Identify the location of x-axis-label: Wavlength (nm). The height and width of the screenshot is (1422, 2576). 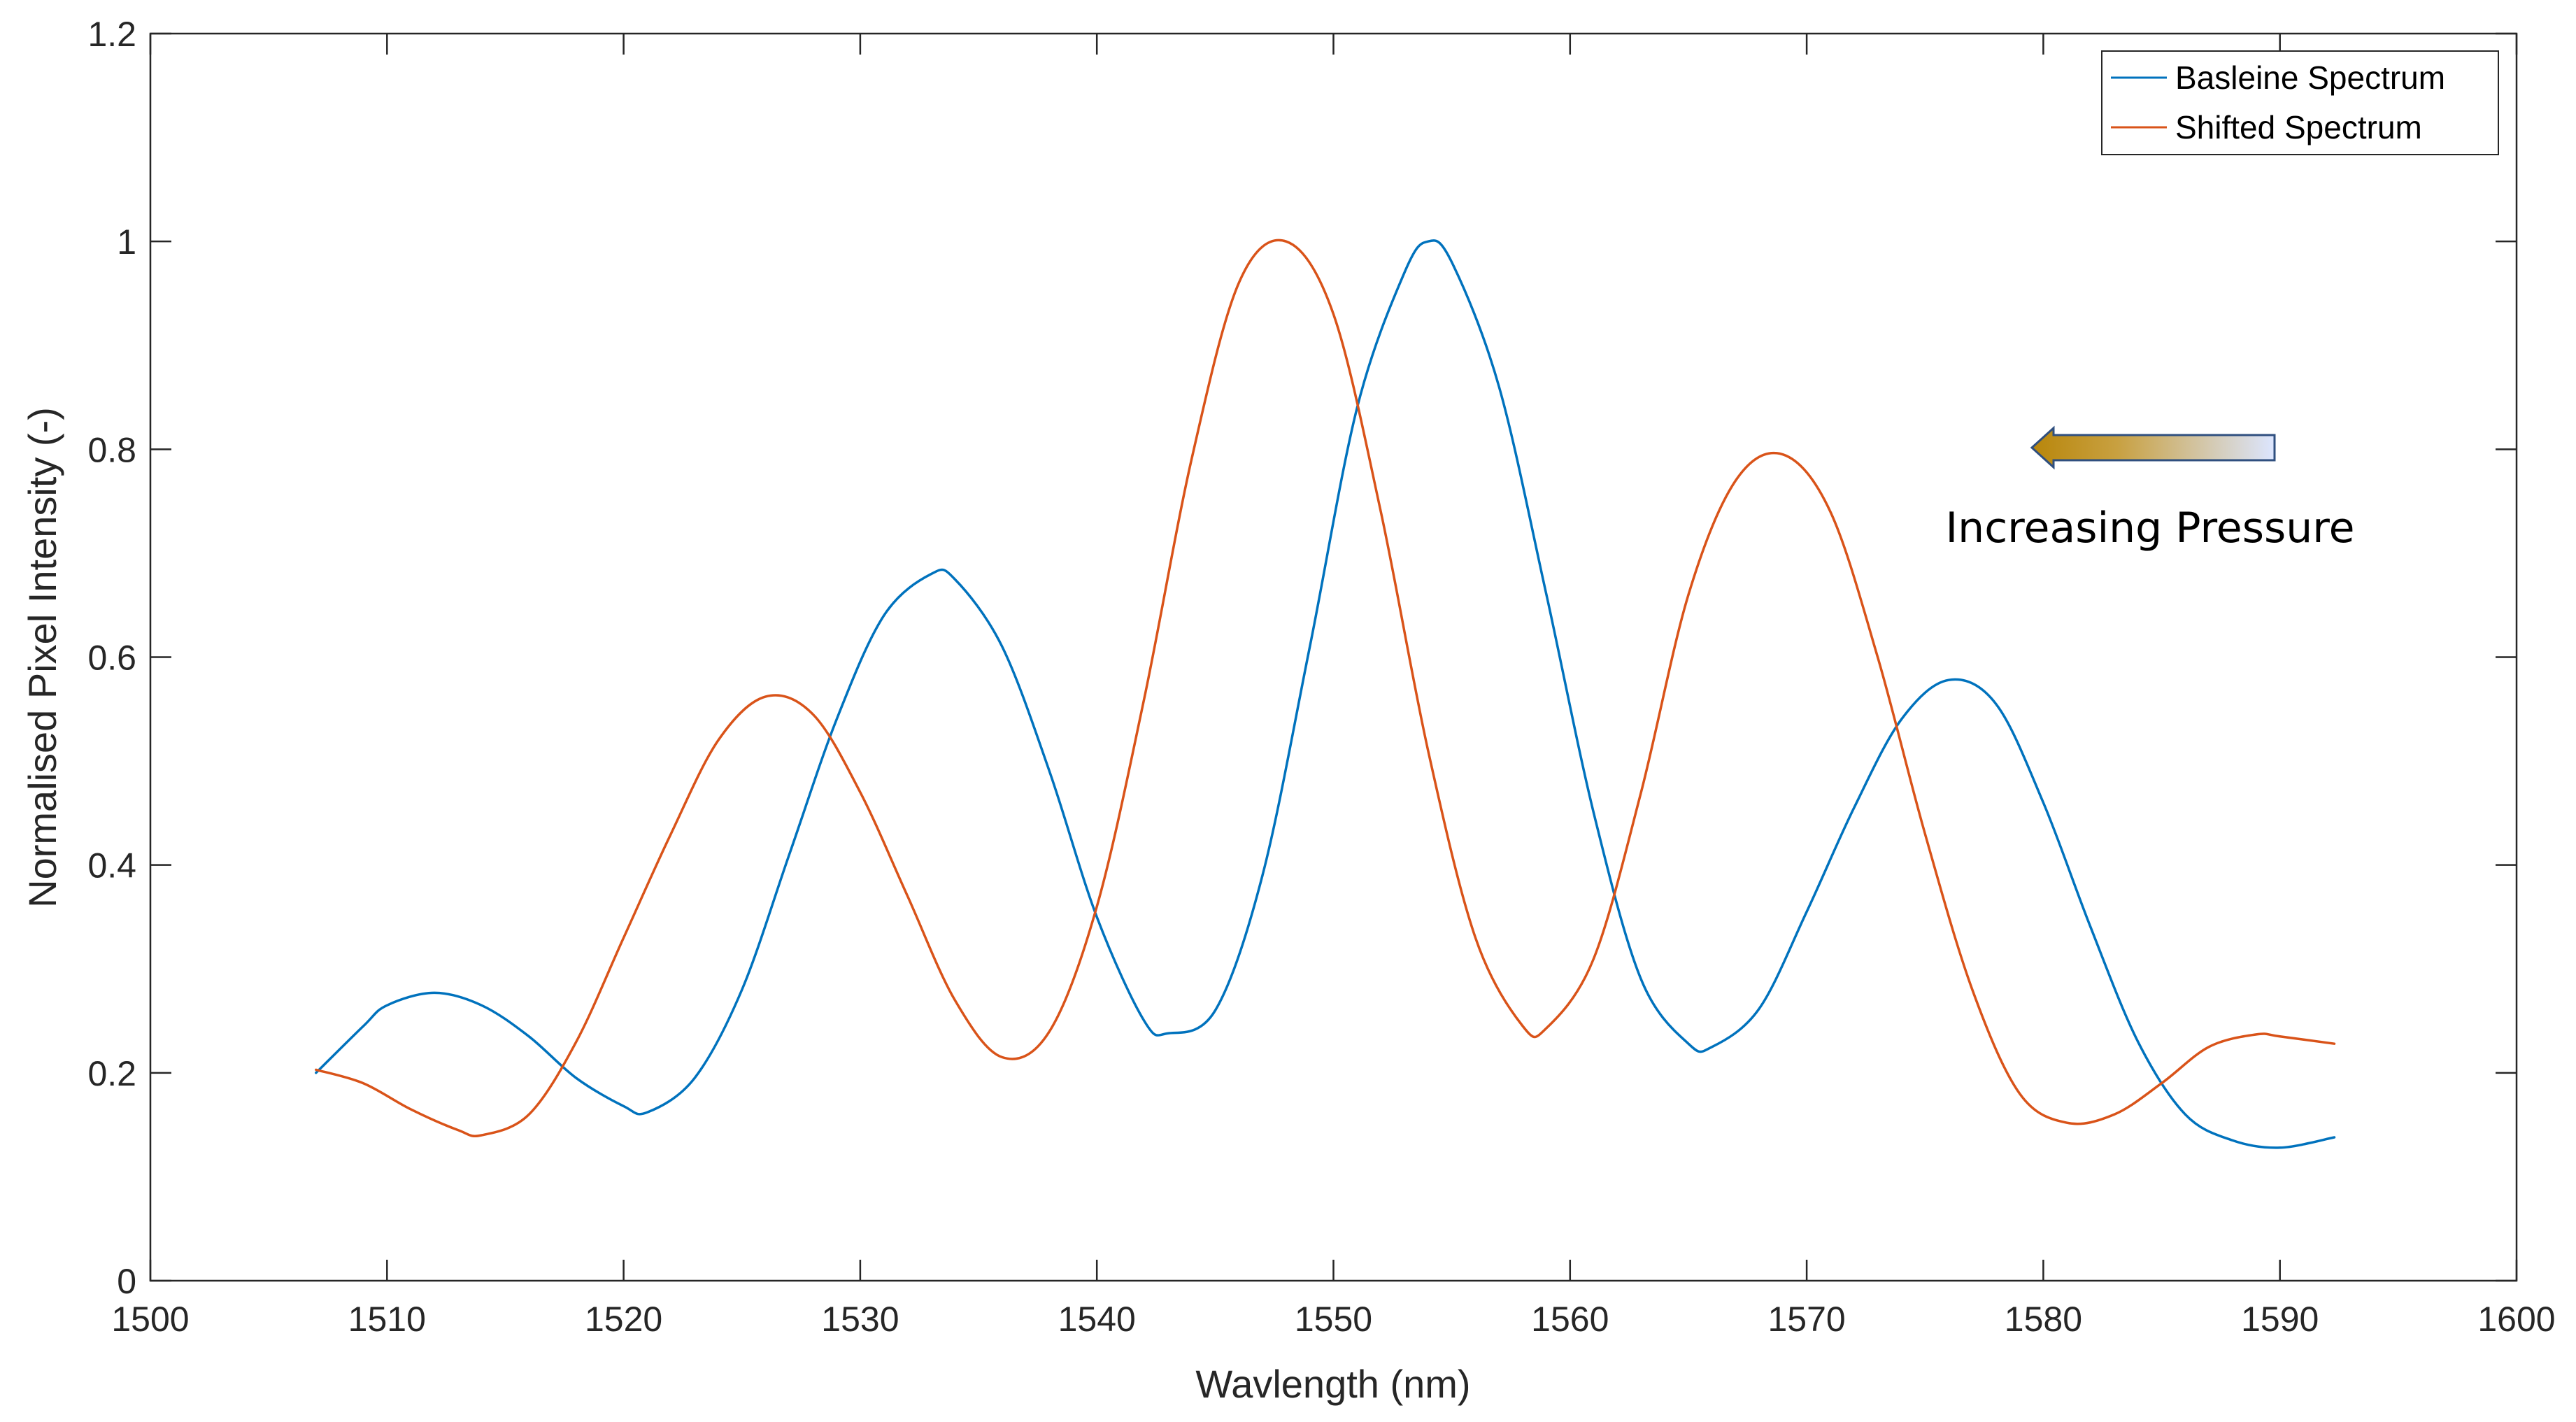
(1332, 1384).